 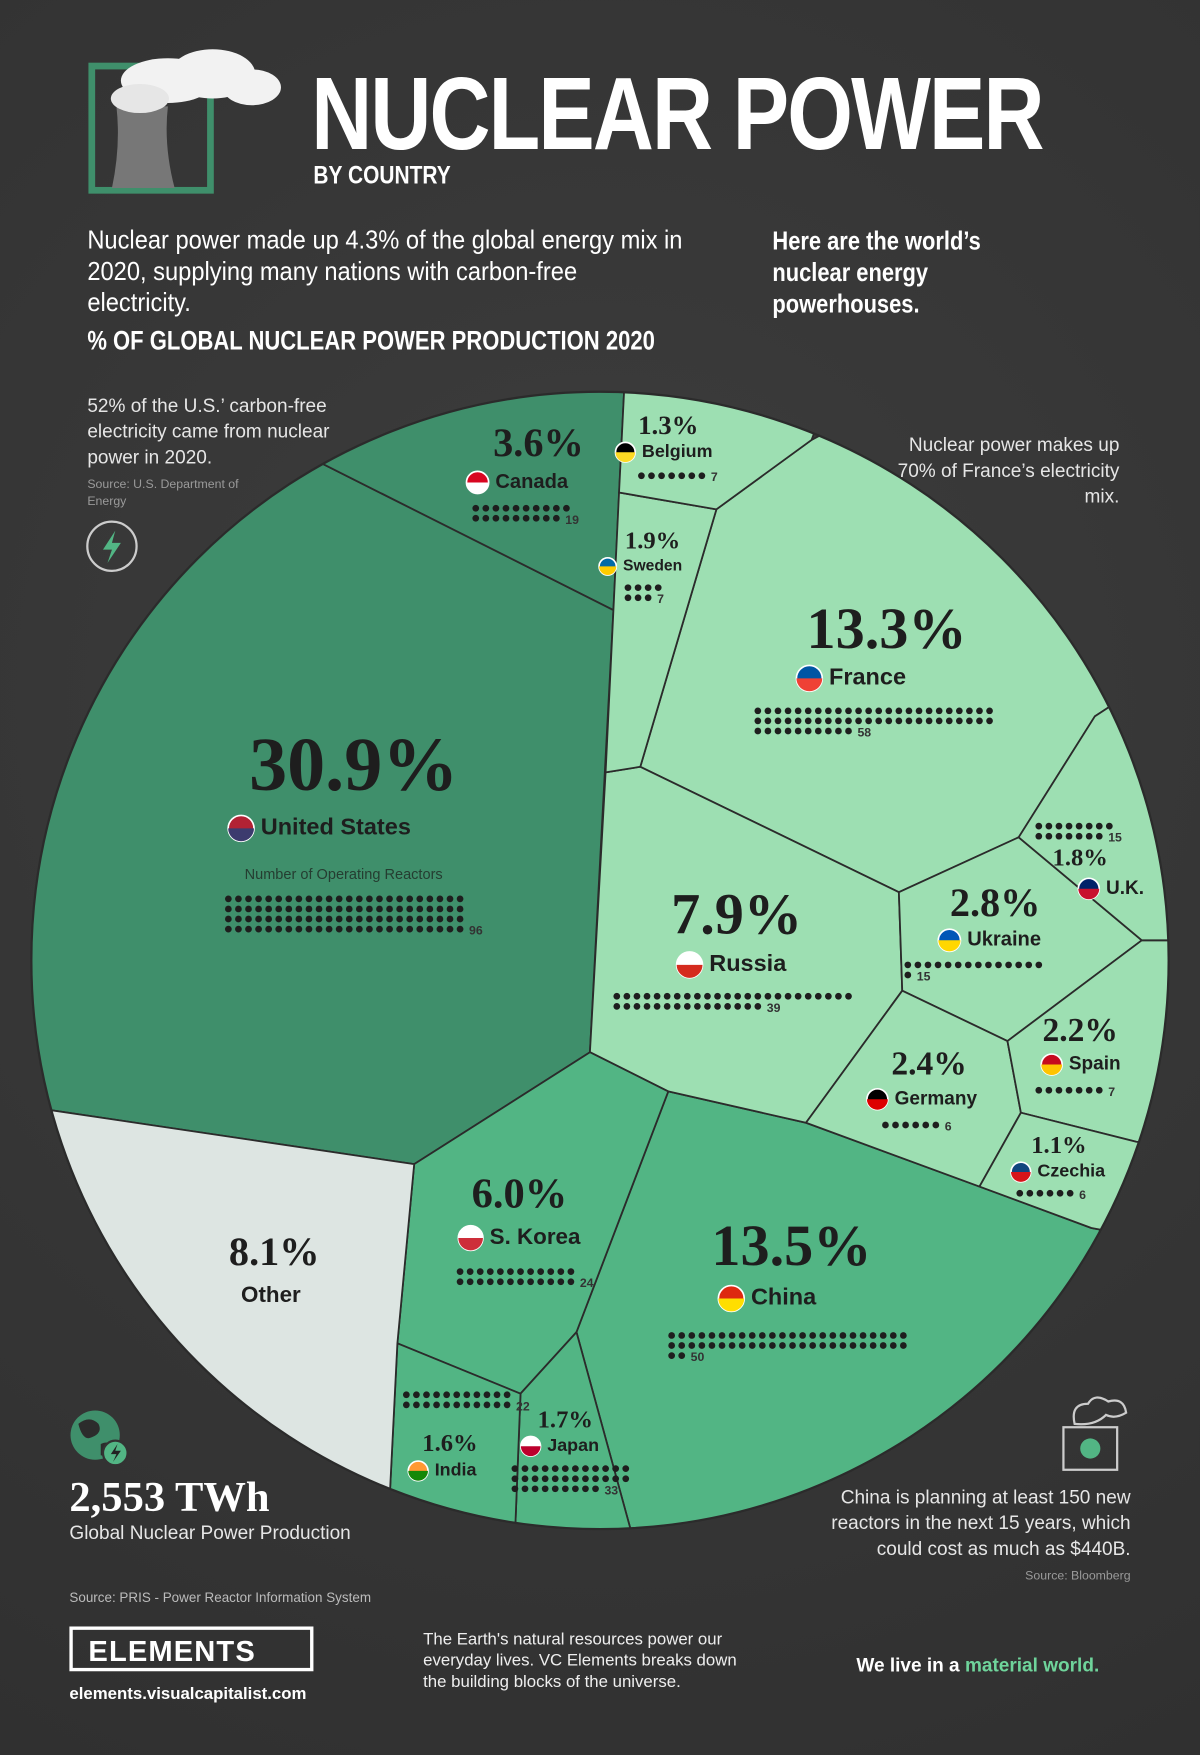 What do you see at coordinates (271, 1294) in the screenshot?
I see `country-name: Other` at bounding box center [271, 1294].